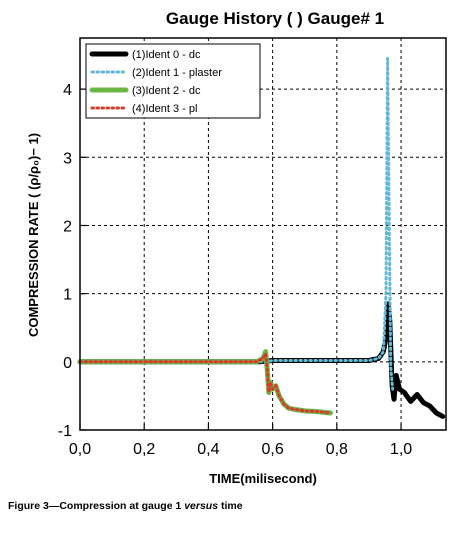 The width and height of the screenshot is (462, 546). Describe the element at coordinates (337, 449) in the screenshot. I see `x-tick-label: 0,8` at that location.